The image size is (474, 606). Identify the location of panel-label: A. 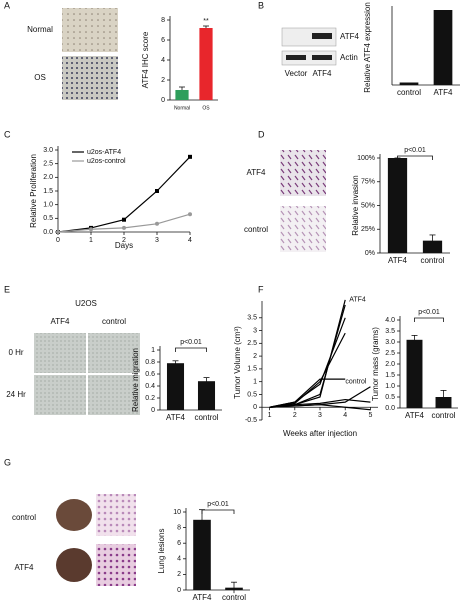
(7, 5).